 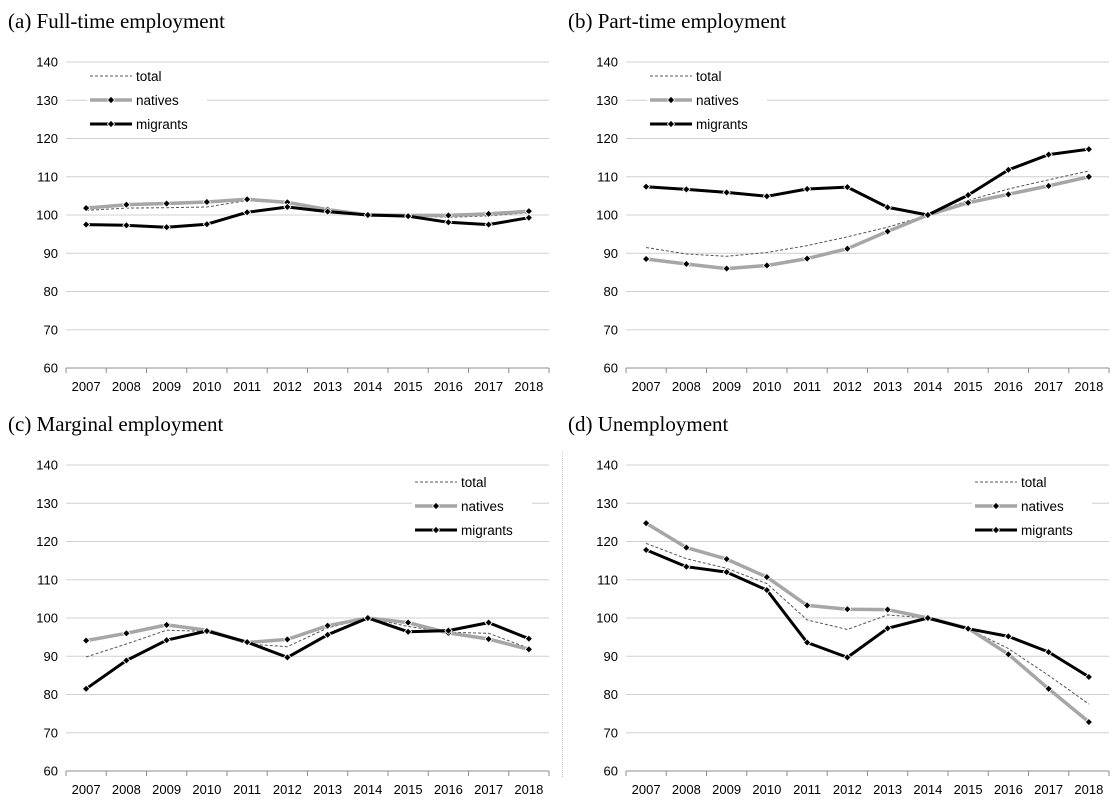 What do you see at coordinates (51, 694) in the screenshot?
I see `y-tick-label: 80` at bounding box center [51, 694].